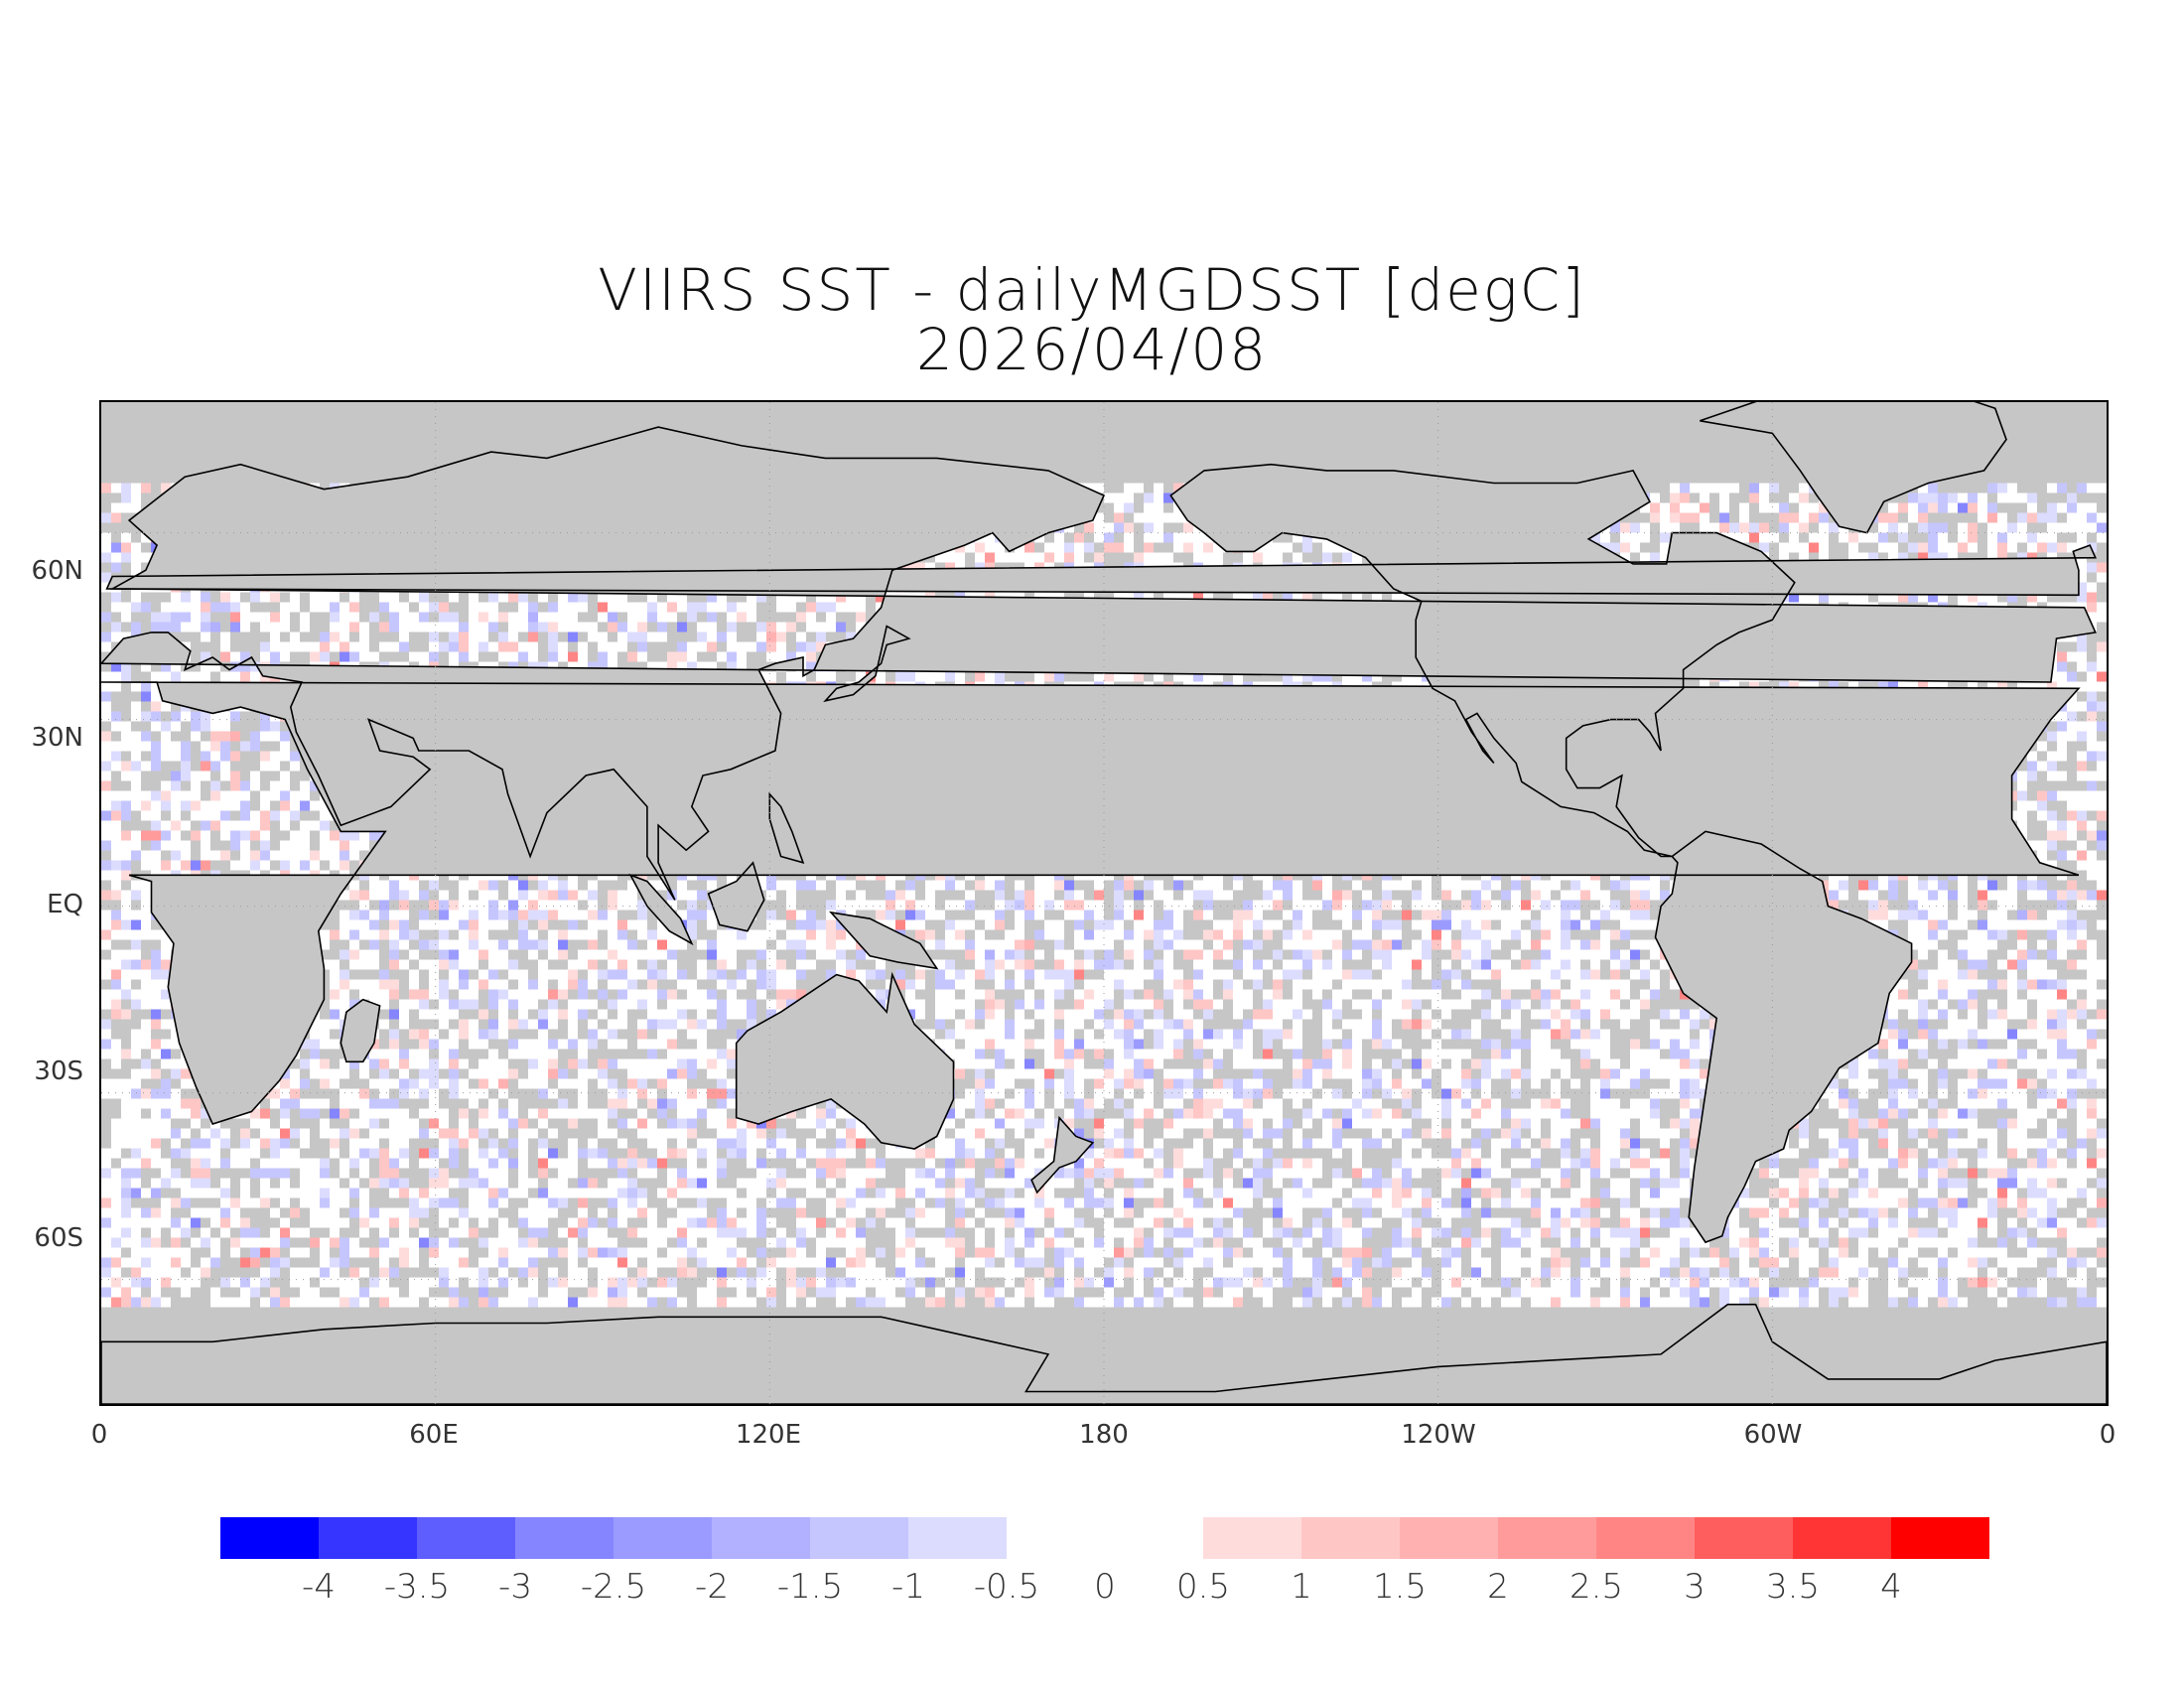 The width and height of the screenshot is (2184, 1688). I want to click on land-greenland, so click(1853, 467).